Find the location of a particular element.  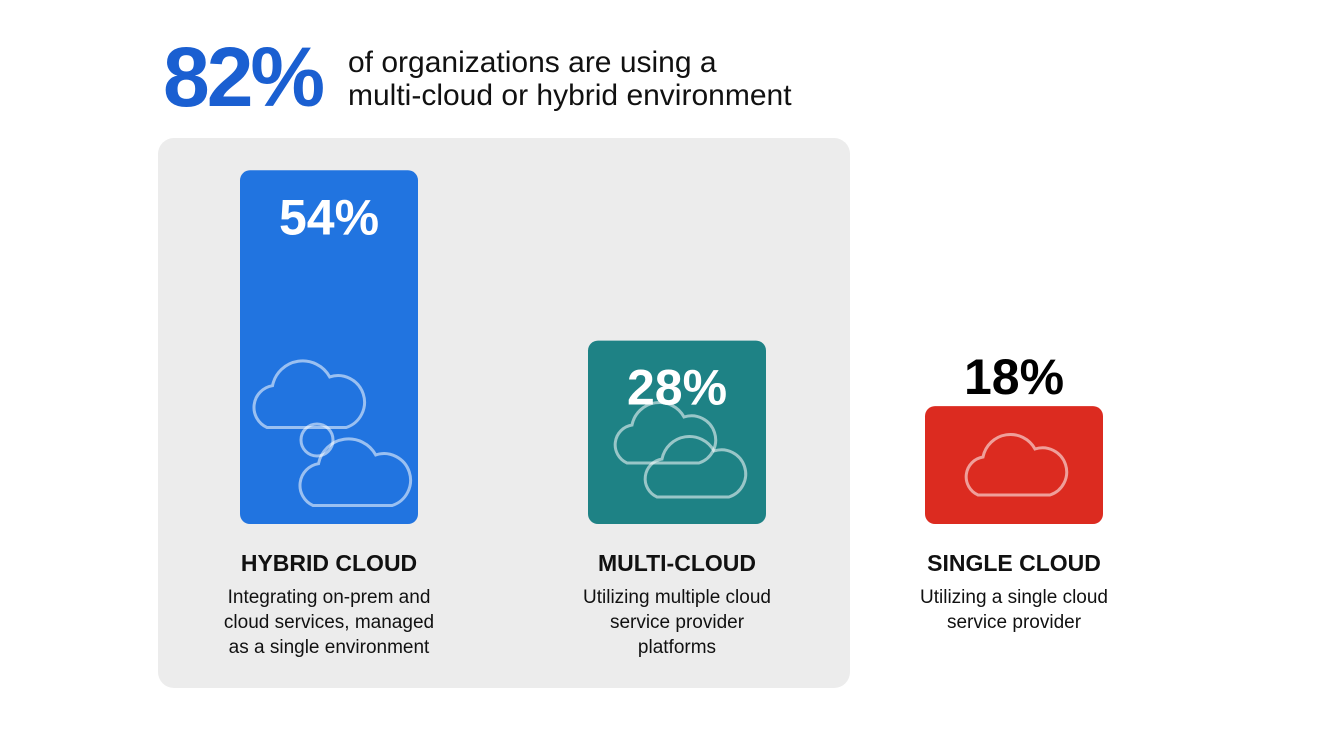

subtitle: of organizations are using a is located at coordinates (532, 62).